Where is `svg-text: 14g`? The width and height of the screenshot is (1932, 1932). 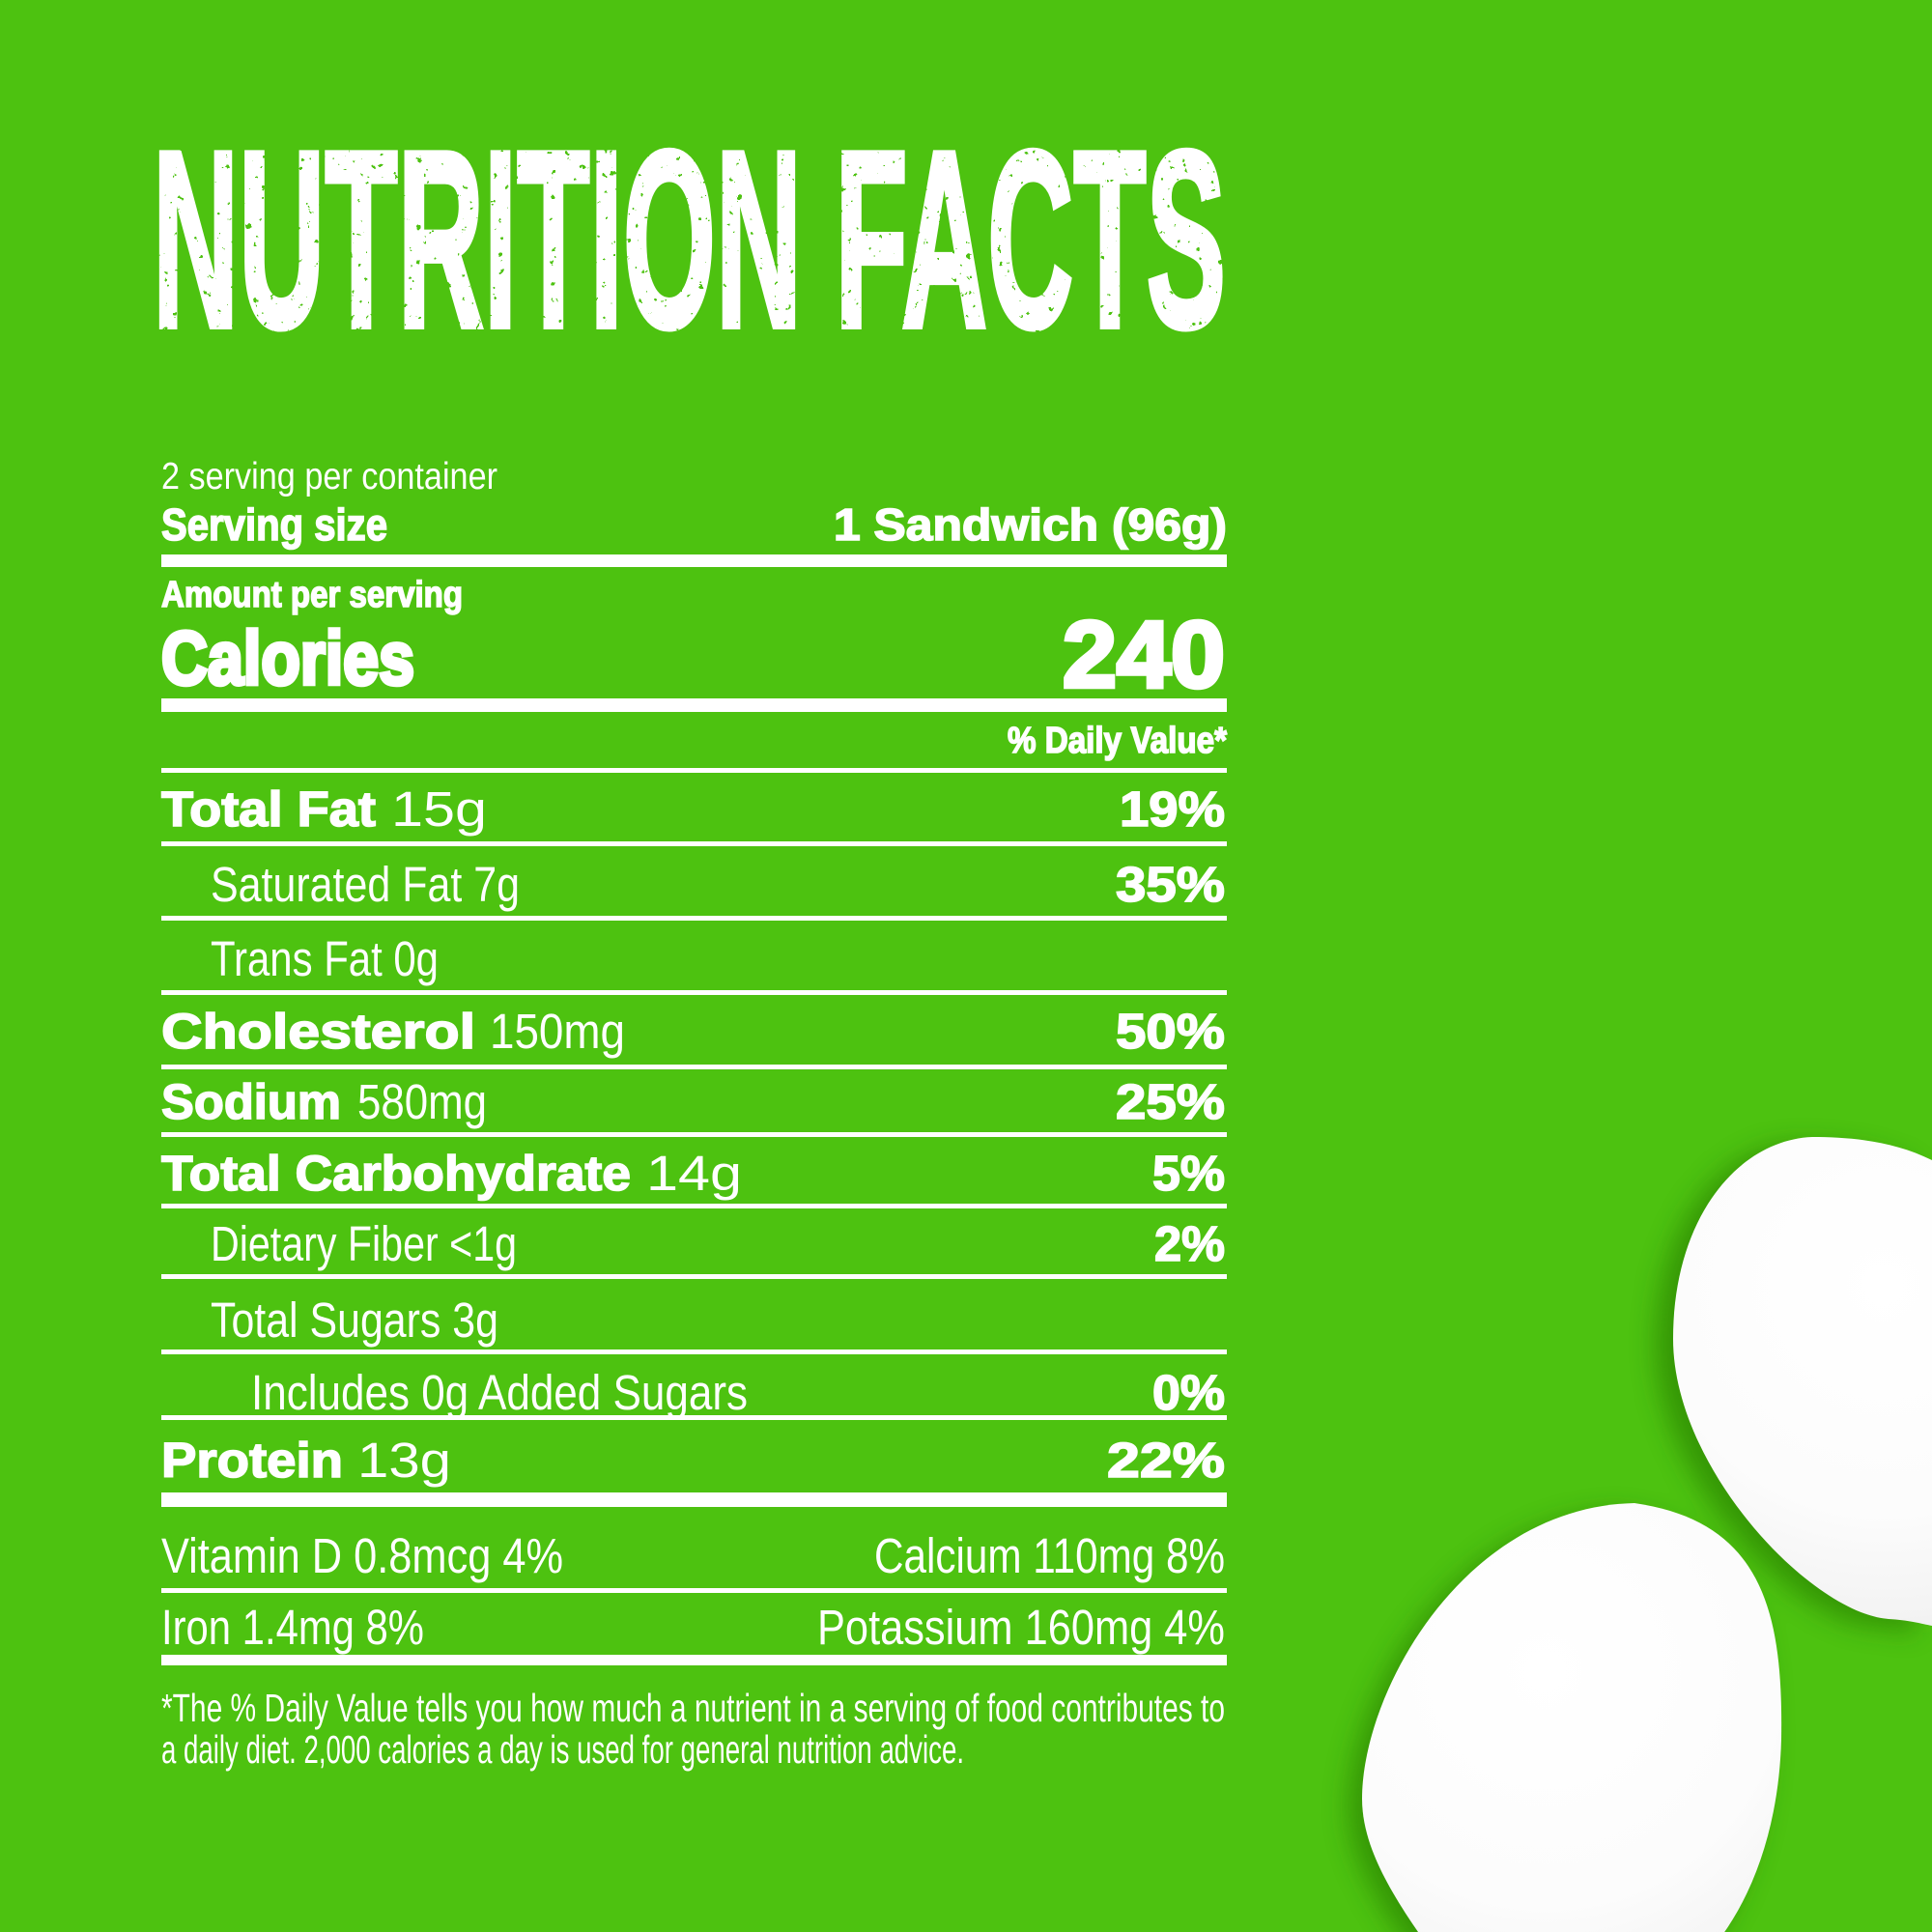
svg-text: 14g is located at coordinates (694, 1173).